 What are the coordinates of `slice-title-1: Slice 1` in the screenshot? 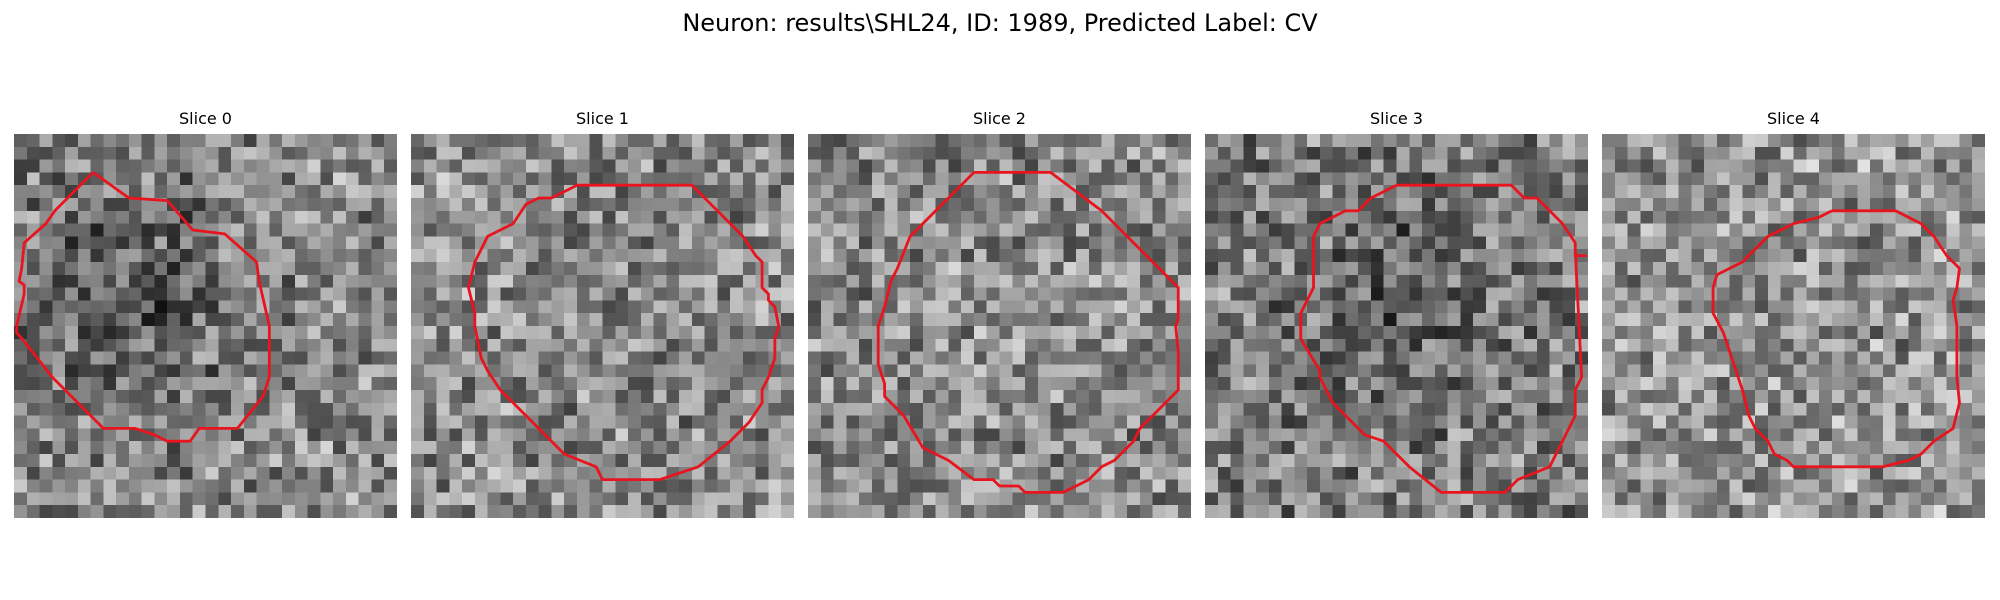 It's located at (602, 118).